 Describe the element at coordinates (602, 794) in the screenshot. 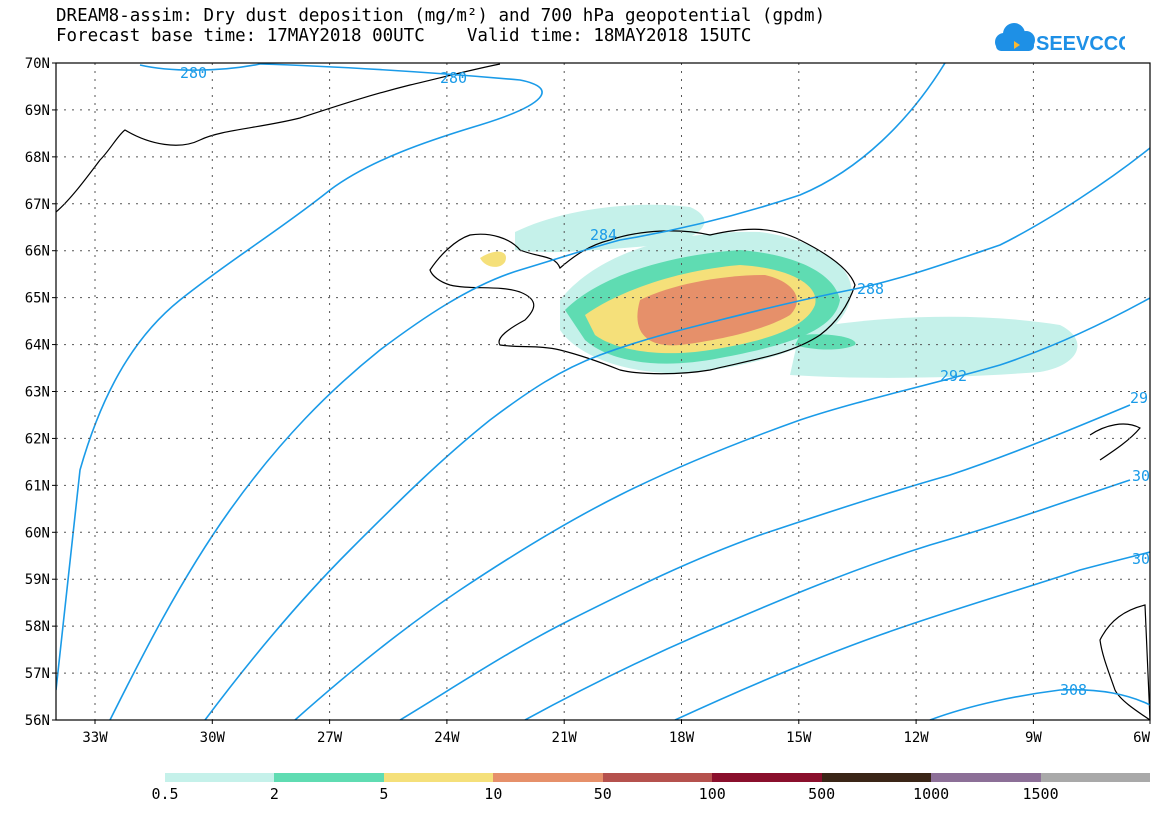

I see `legend-label: 50` at that location.